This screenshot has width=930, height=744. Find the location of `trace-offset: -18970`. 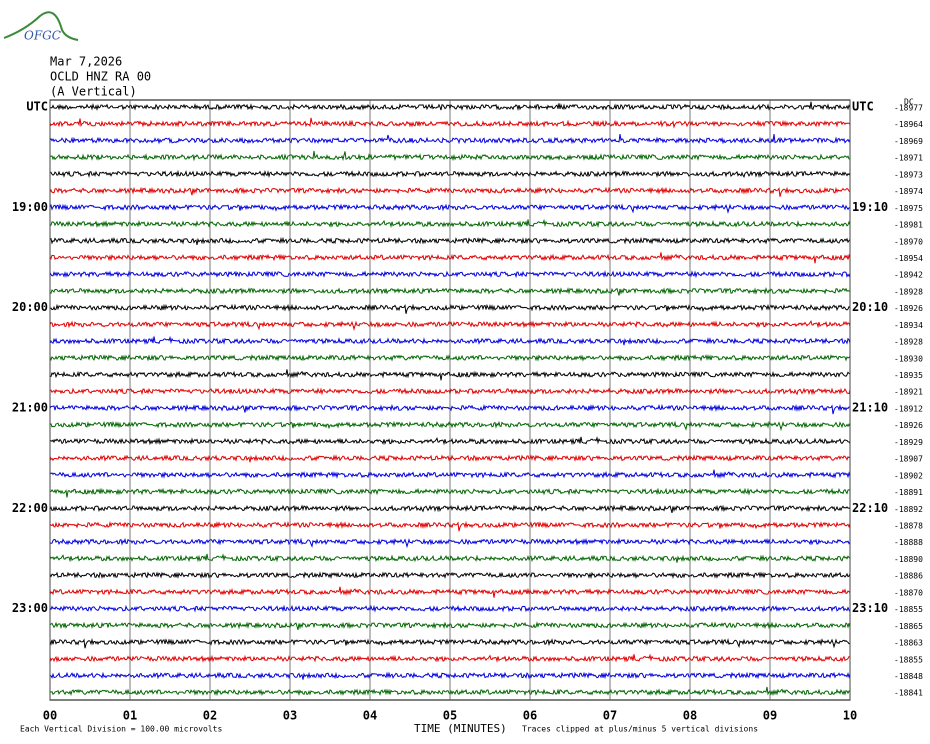

trace-offset: -18970 is located at coordinates (908, 241).